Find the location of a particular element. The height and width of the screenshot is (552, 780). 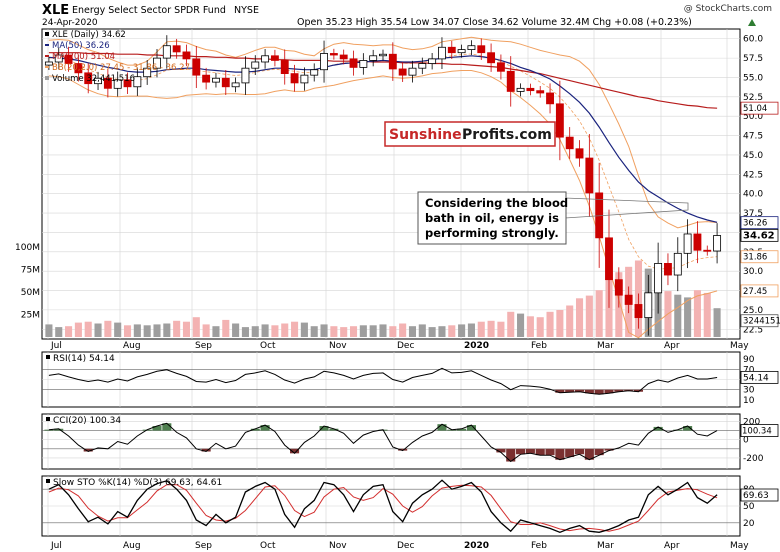

sto-tick-label: 50 is located at coordinates (749, 507).